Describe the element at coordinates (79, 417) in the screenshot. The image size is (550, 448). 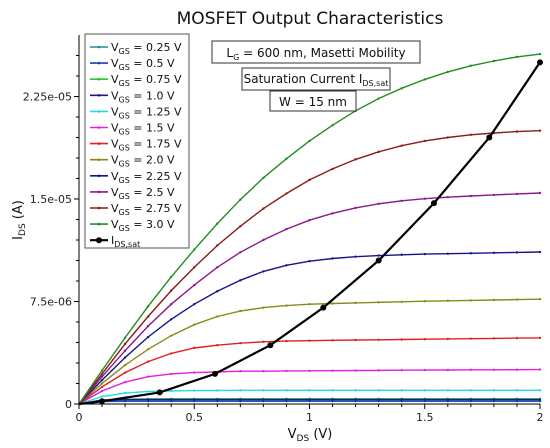
I see `x-tick-label-0: 0` at that location.